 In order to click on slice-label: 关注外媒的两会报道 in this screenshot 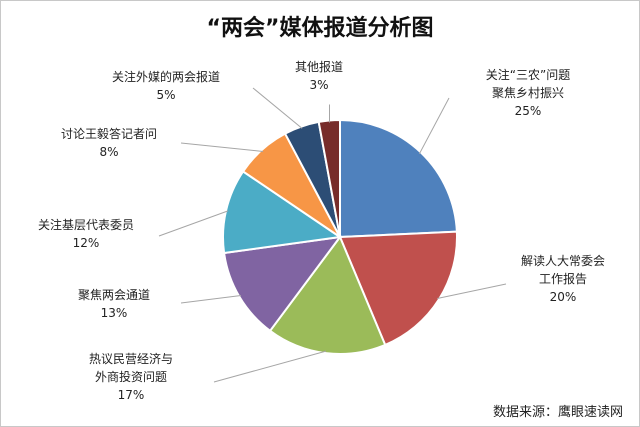, I will do `click(166, 76)`.